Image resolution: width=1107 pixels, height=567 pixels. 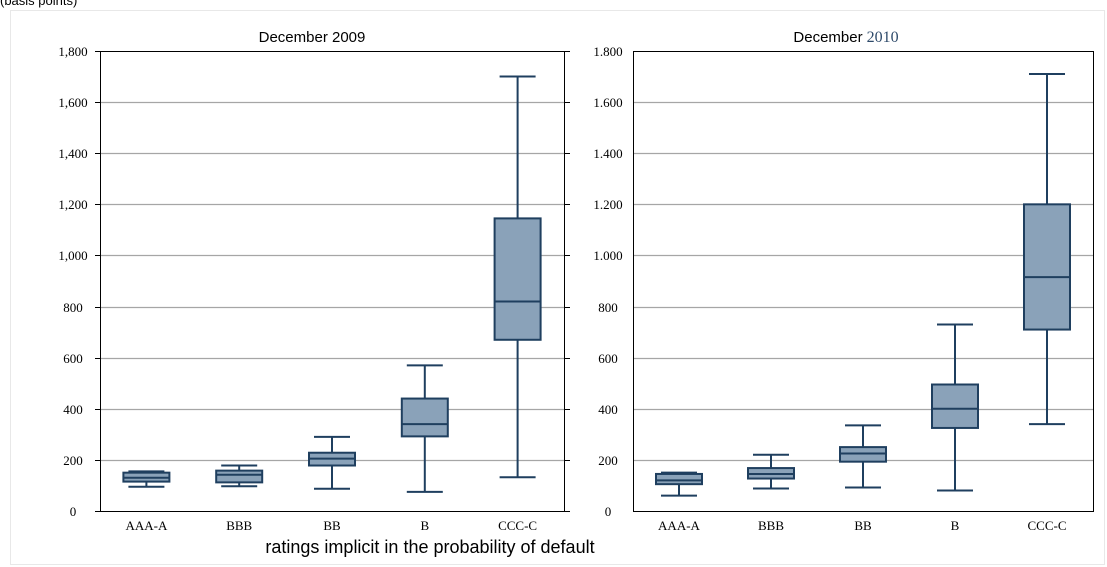 I want to click on y-tick-label-2009-0: 0, so click(x=73, y=511).